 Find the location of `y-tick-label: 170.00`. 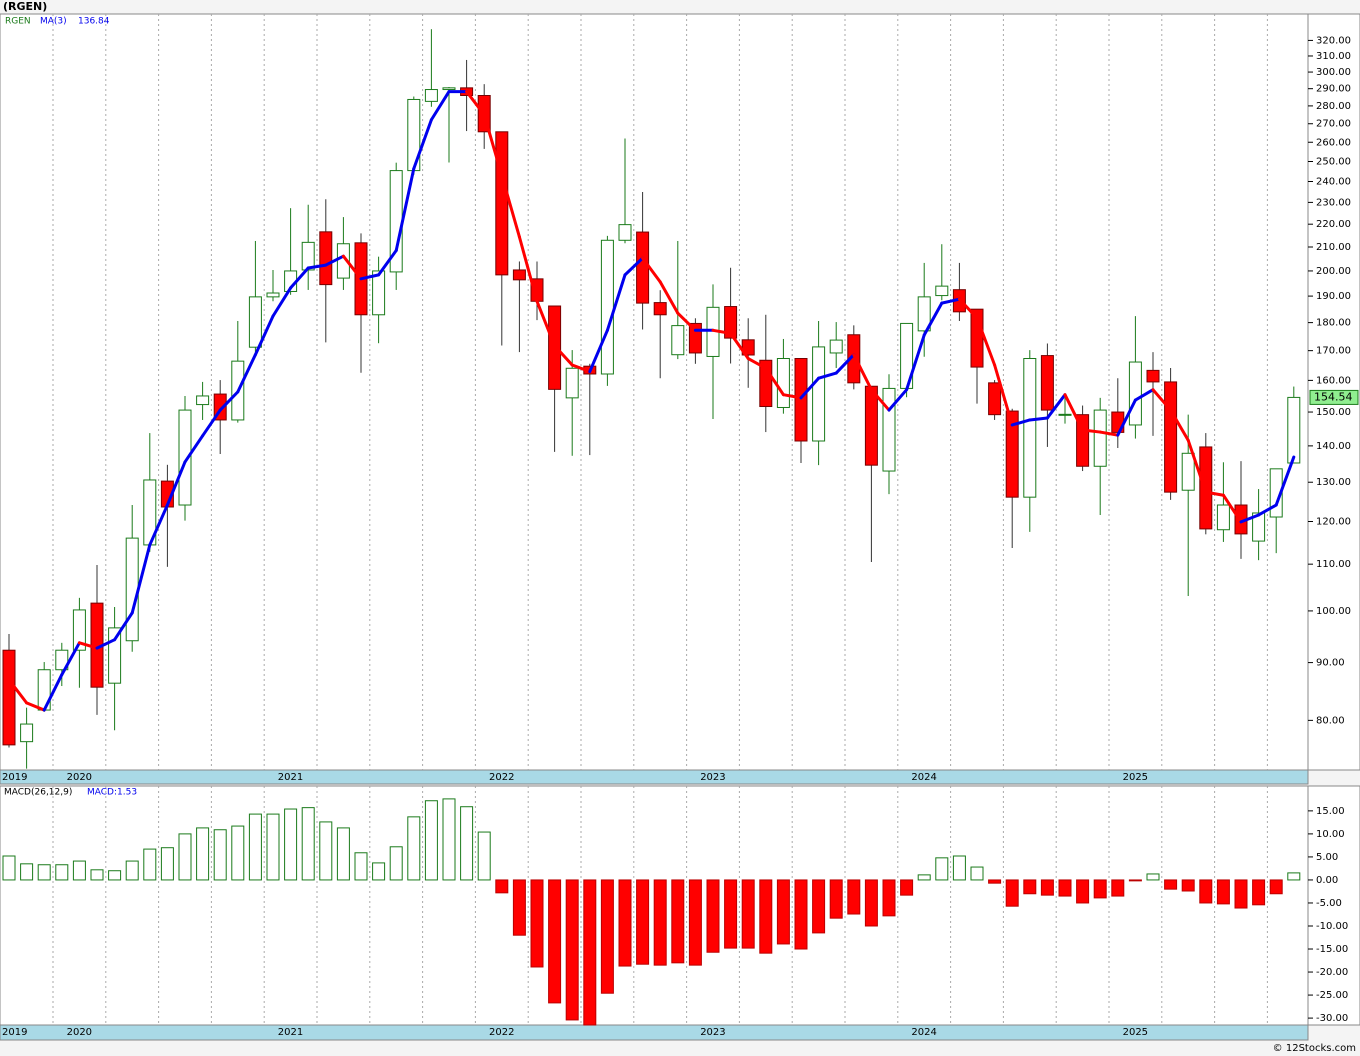

y-tick-label: 170.00 is located at coordinates (1333, 351).